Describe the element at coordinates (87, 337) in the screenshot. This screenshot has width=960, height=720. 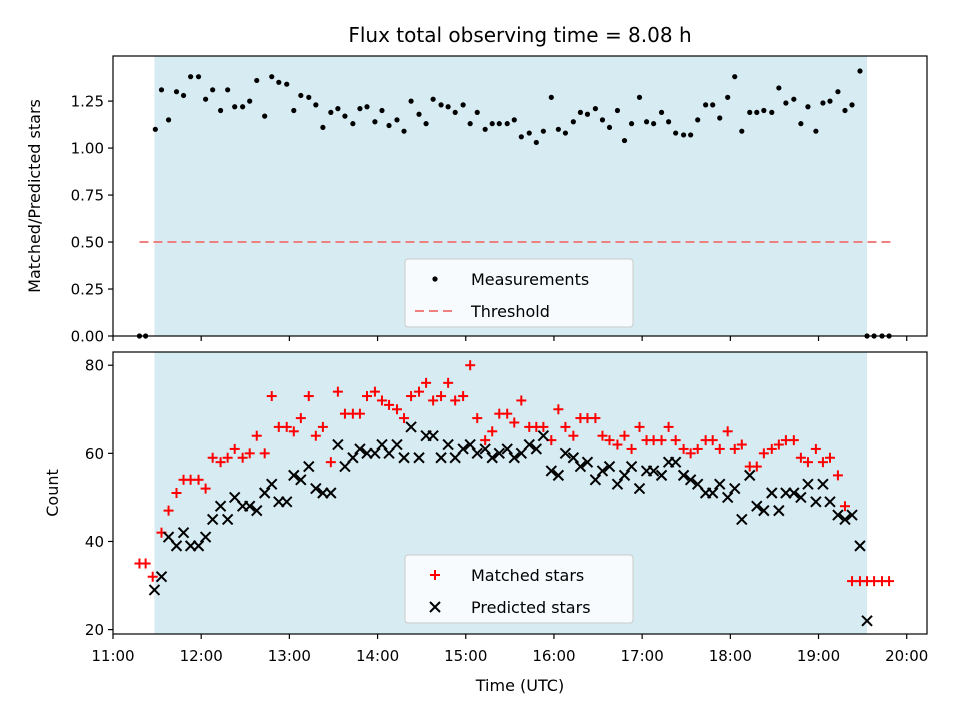
I see `top-y-tick-label: 0.00` at that location.